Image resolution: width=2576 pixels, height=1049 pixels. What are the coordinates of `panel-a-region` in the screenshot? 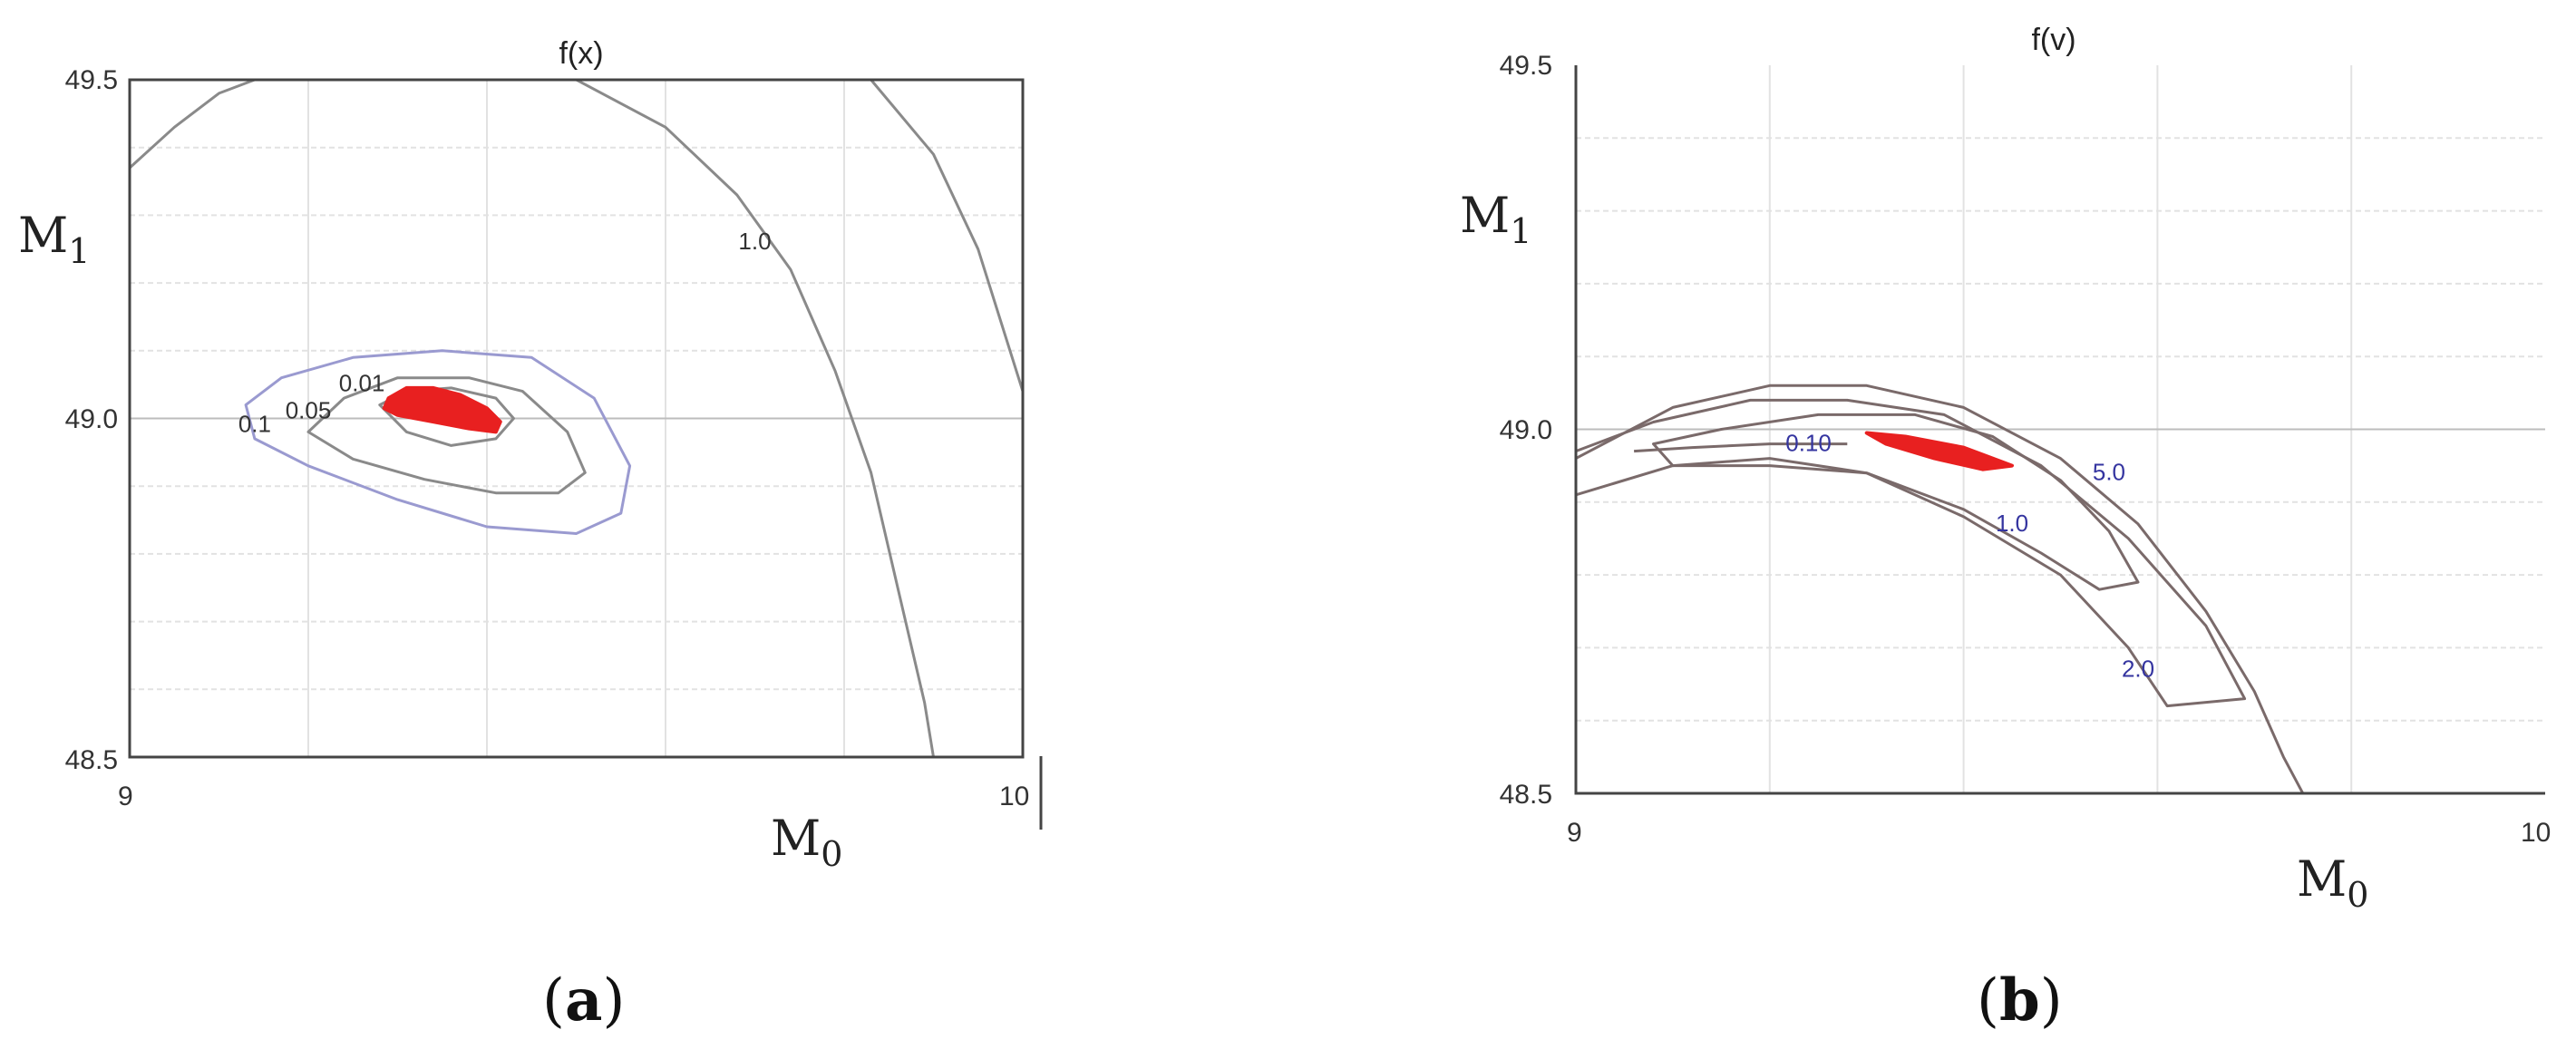 It's located at (442, 409).